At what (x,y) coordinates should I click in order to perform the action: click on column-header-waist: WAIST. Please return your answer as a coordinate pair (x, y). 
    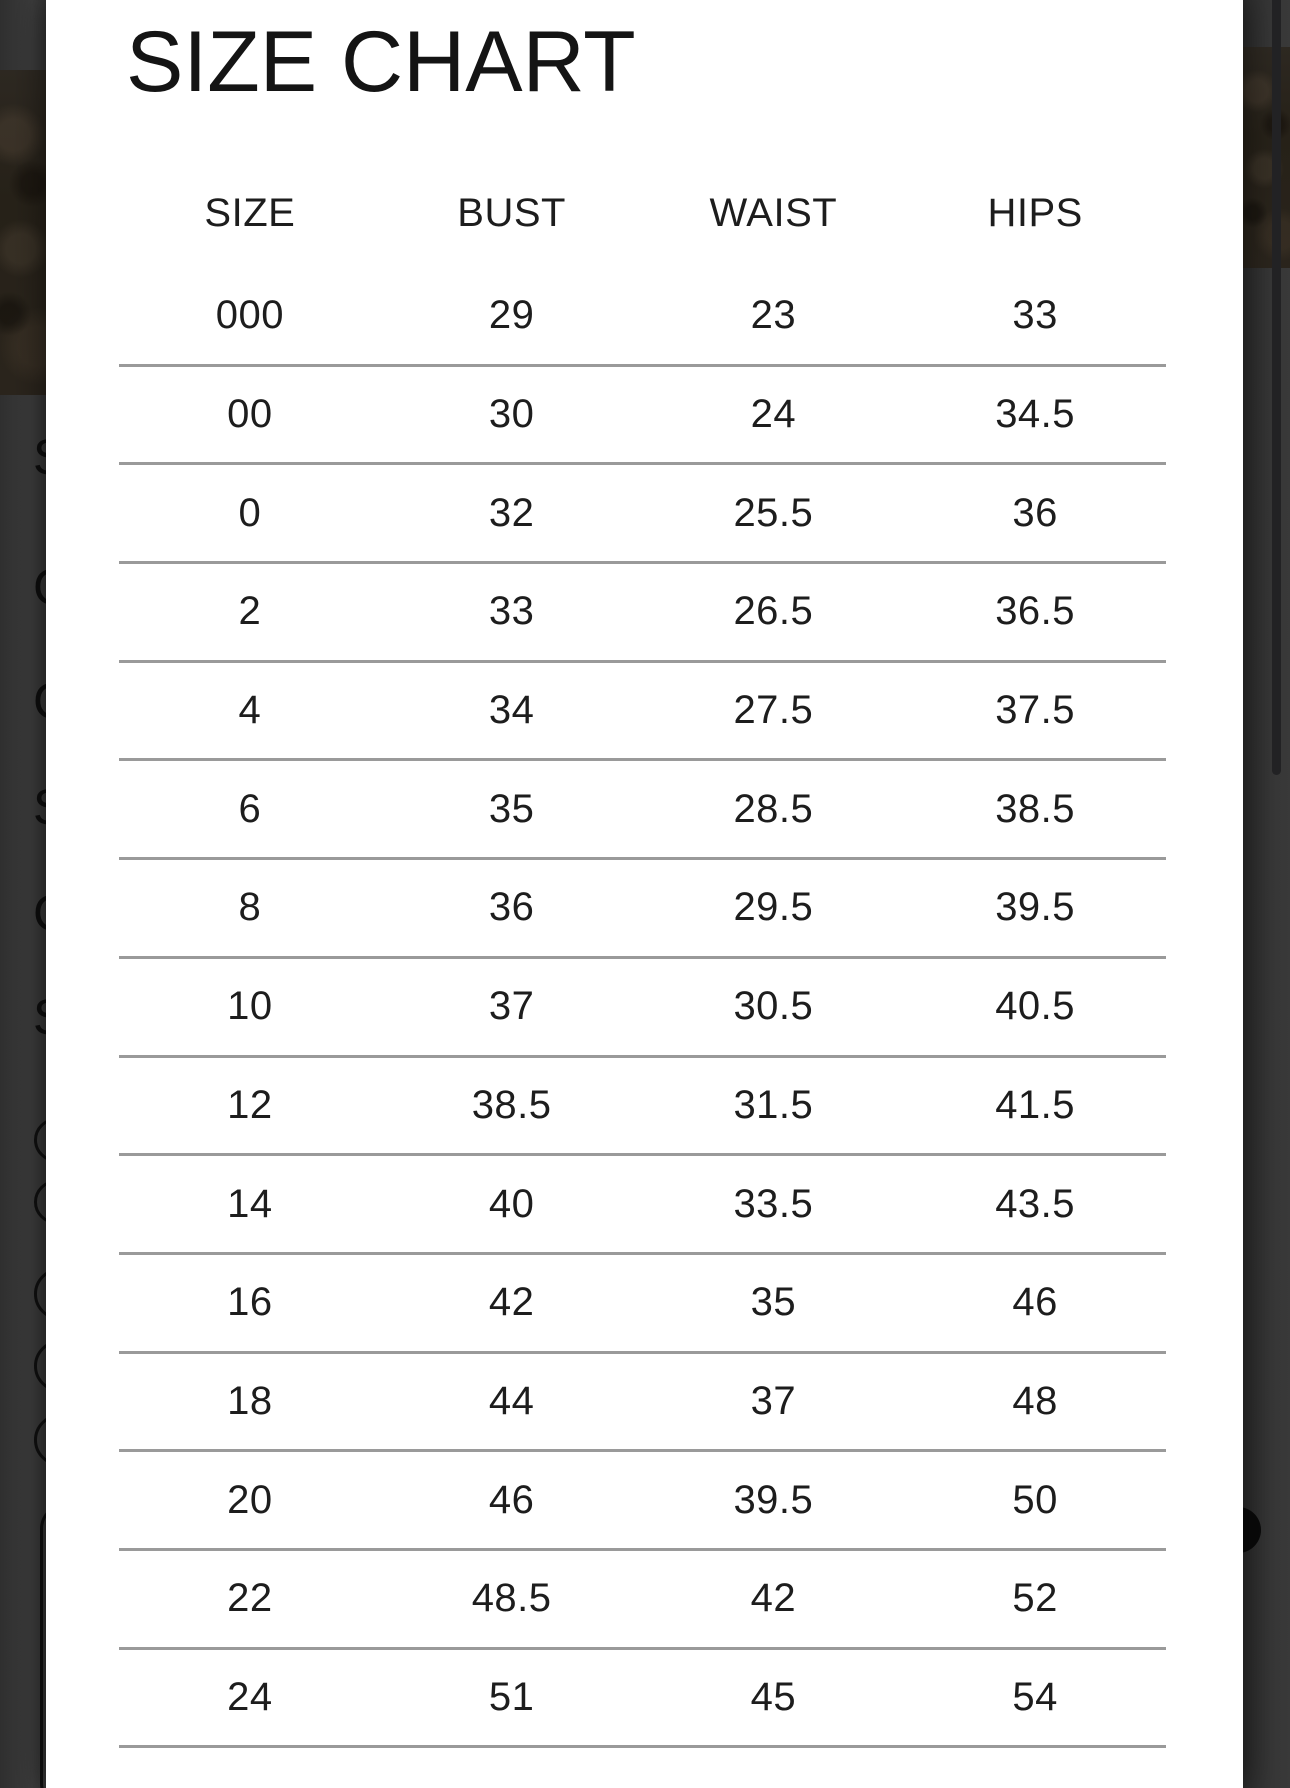
    Looking at the image, I should click on (773, 212).